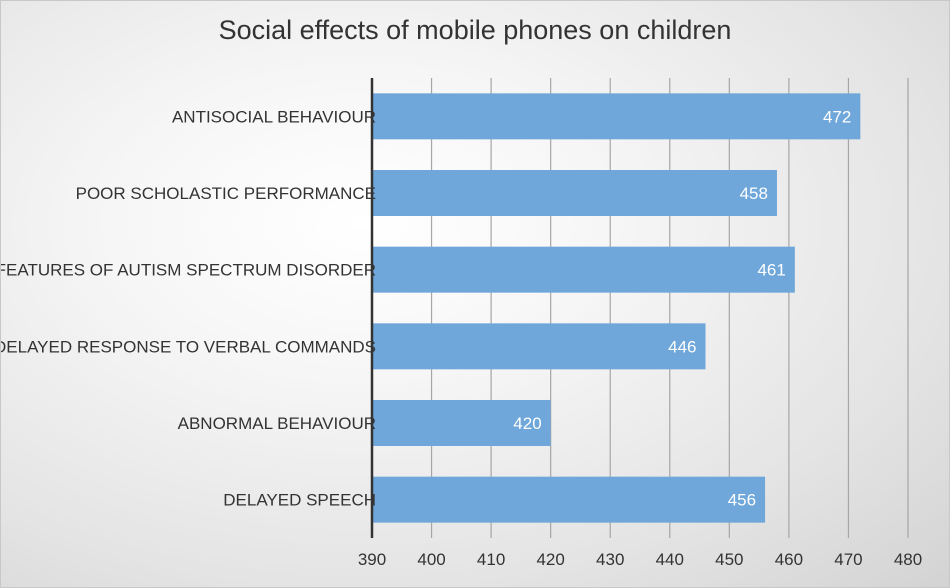  Describe the element at coordinates (491, 559) in the screenshot. I see `x-tick-label: 410` at that location.